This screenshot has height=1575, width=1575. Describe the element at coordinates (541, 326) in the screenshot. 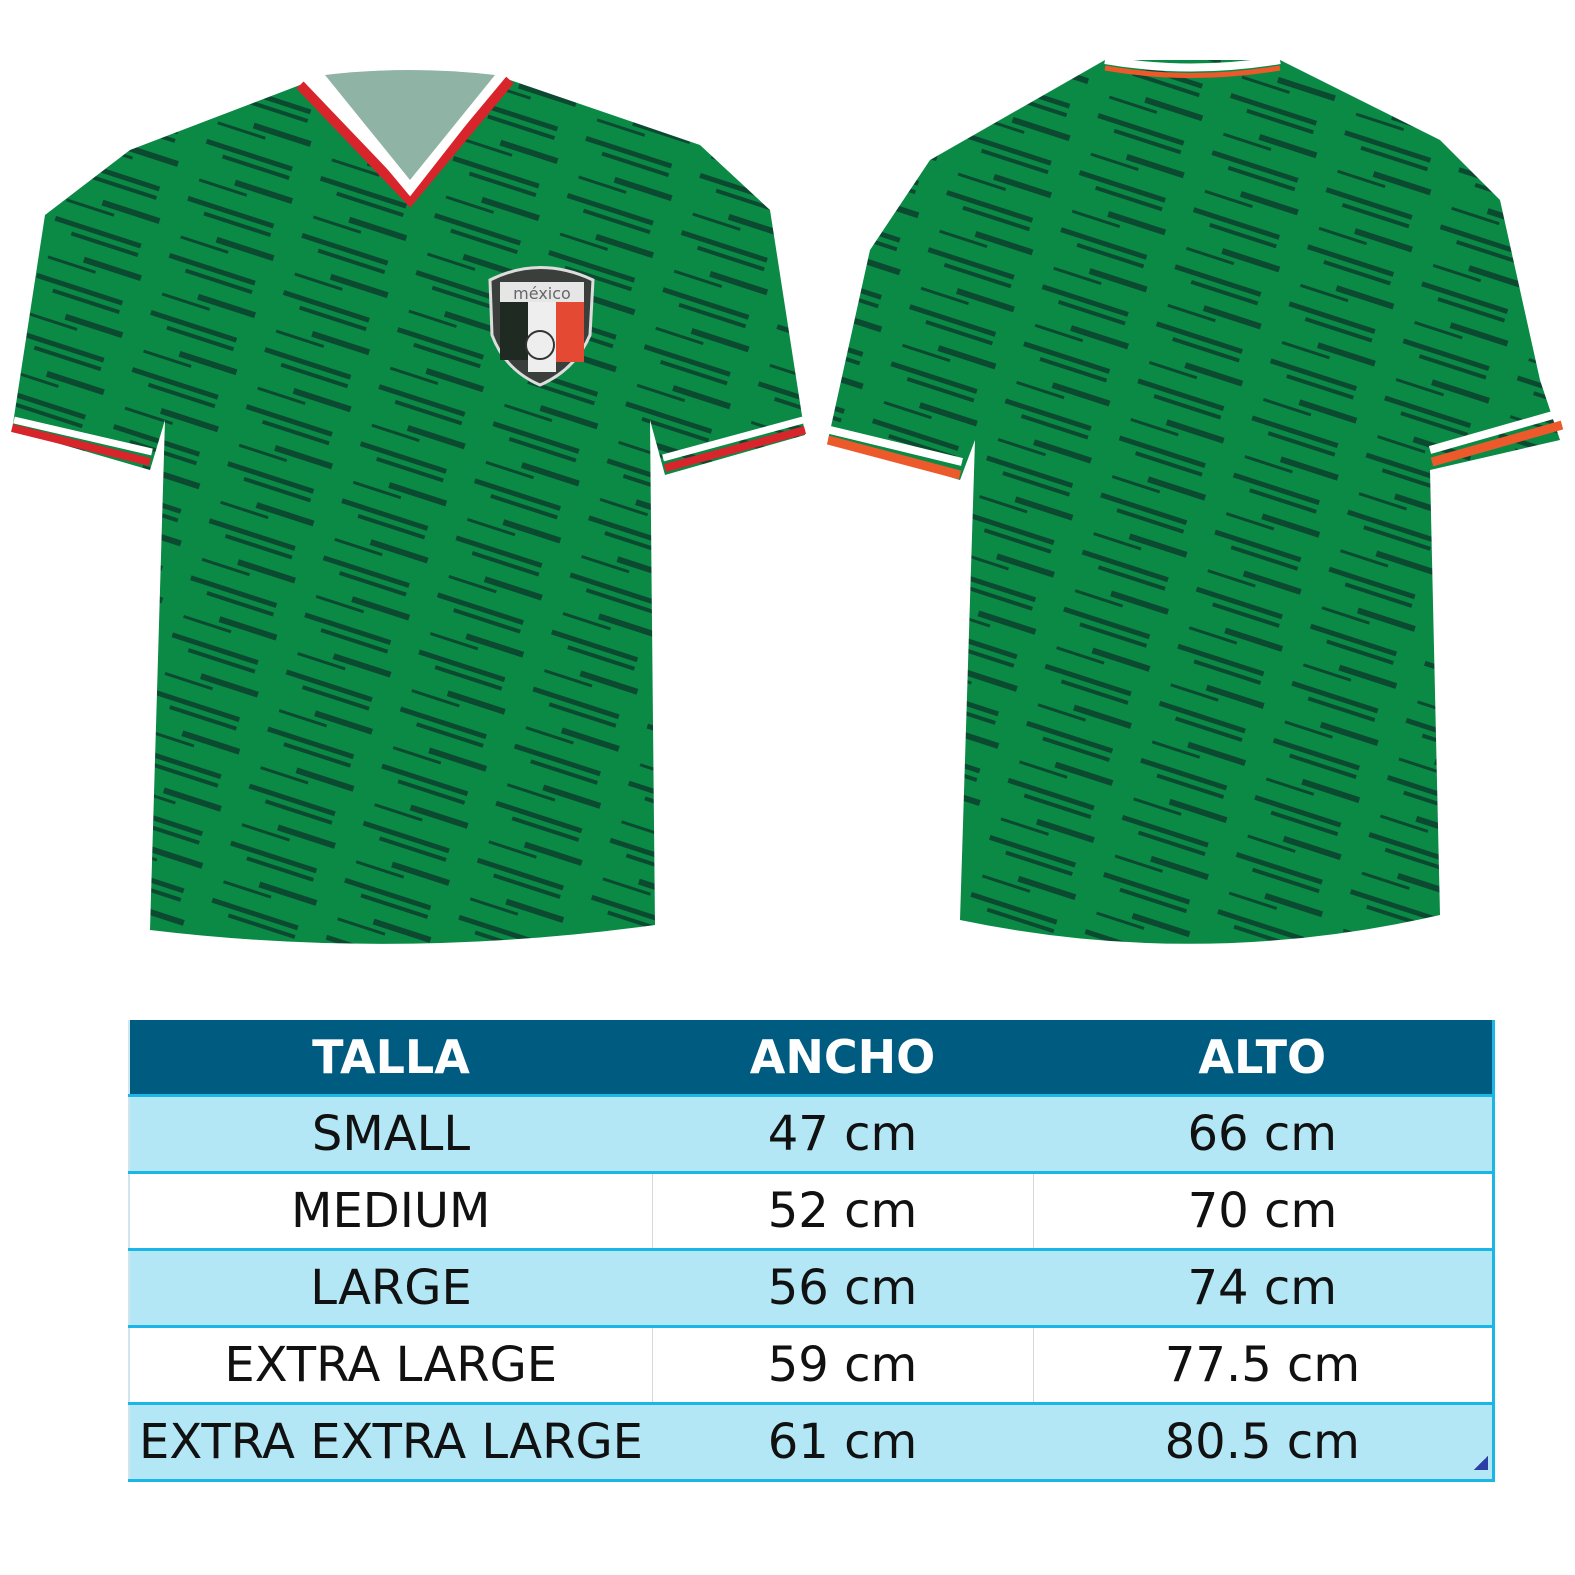

I see `mexico-crest-logo: méxico` at that location.